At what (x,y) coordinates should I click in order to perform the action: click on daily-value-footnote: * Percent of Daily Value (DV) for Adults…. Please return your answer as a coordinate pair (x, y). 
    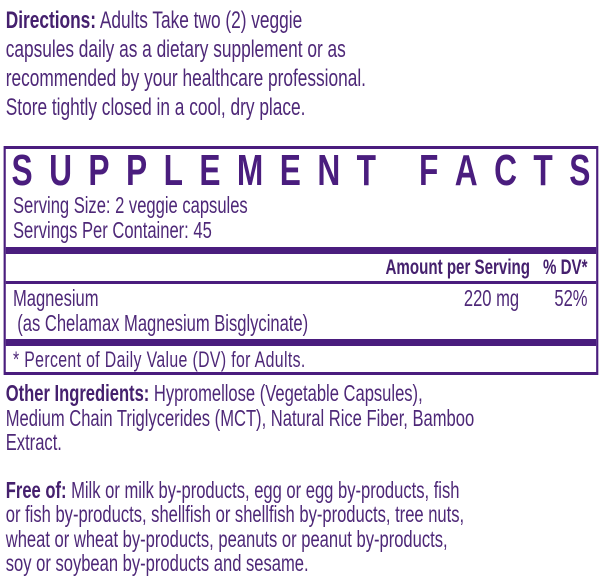
    Looking at the image, I should click on (301, 359).